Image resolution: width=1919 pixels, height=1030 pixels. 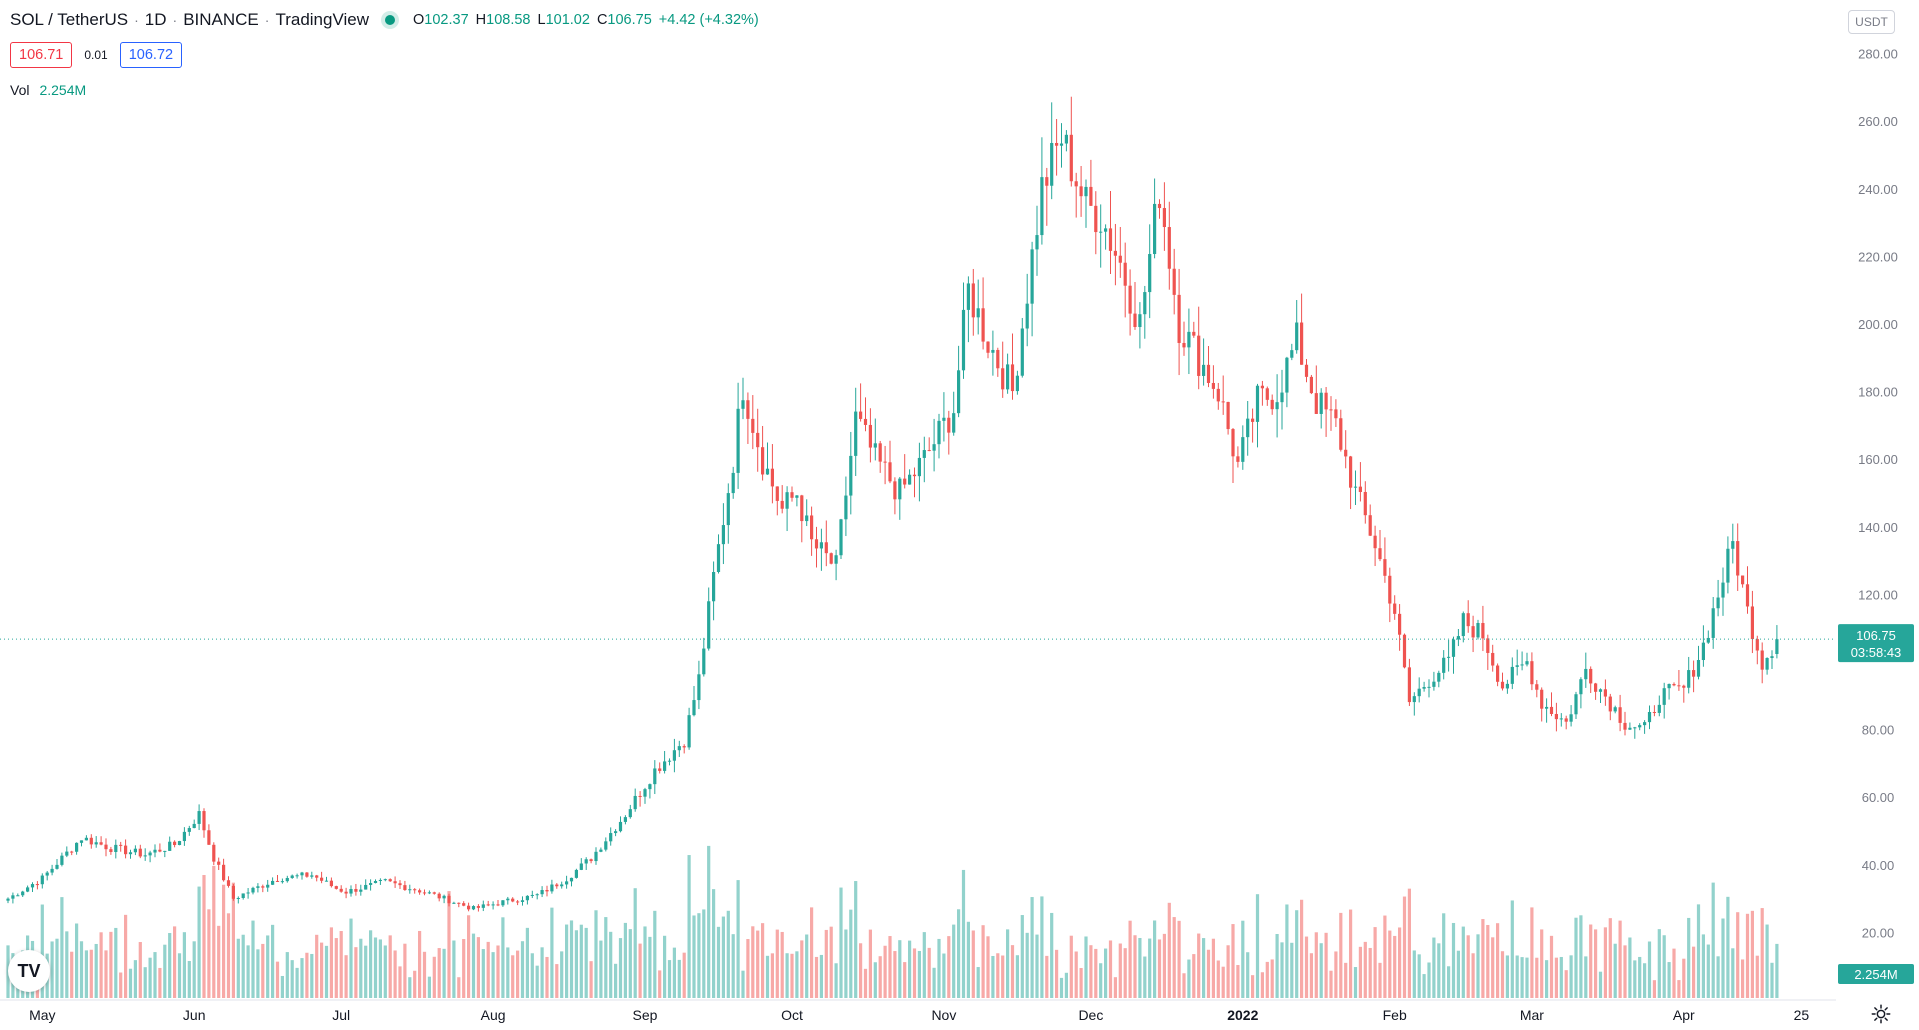 What do you see at coordinates (155, 19) in the screenshot?
I see `interval: 1D` at bounding box center [155, 19].